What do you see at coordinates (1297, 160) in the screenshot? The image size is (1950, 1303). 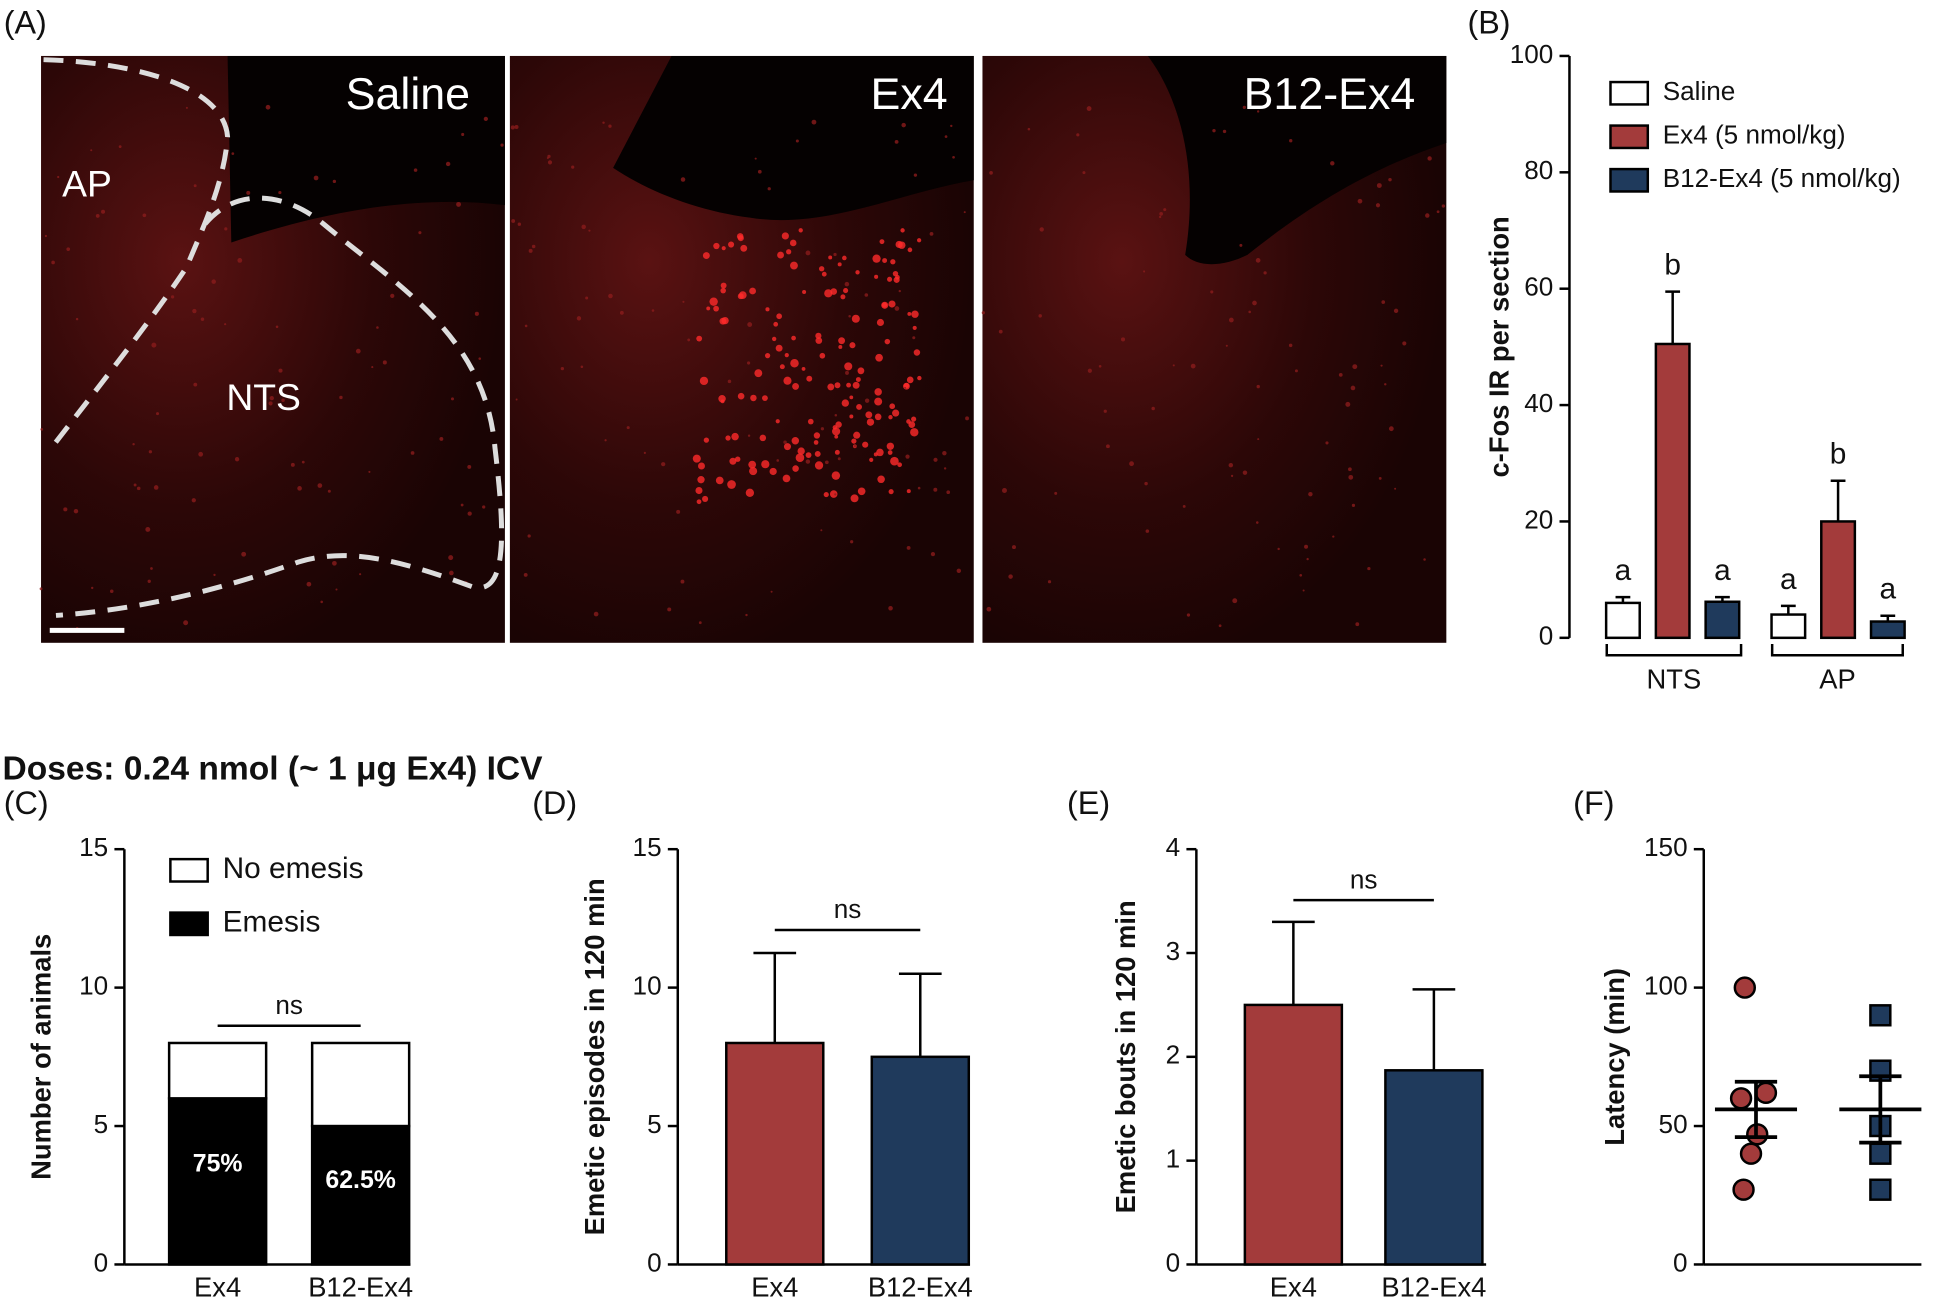 I see `dark-background` at bounding box center [1297, 160].